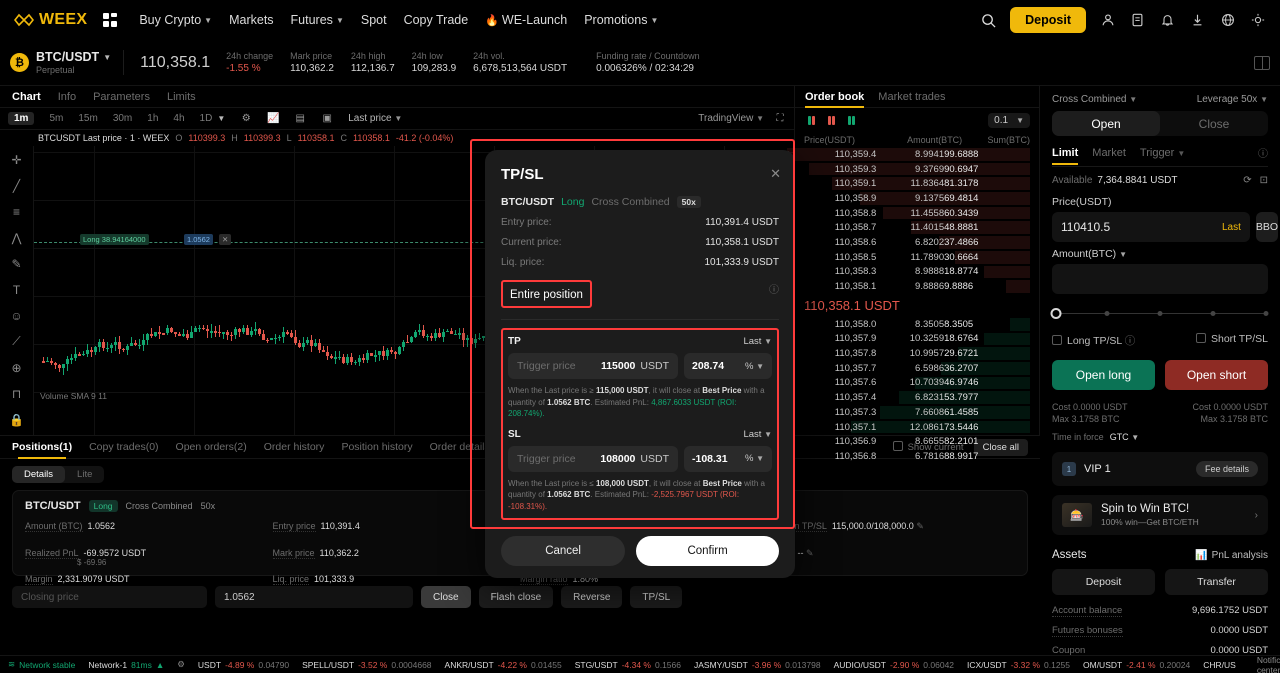 This screenshot has width=1280, height=673. I want to click on timeframe-1h: 1h, so click(153, 118).